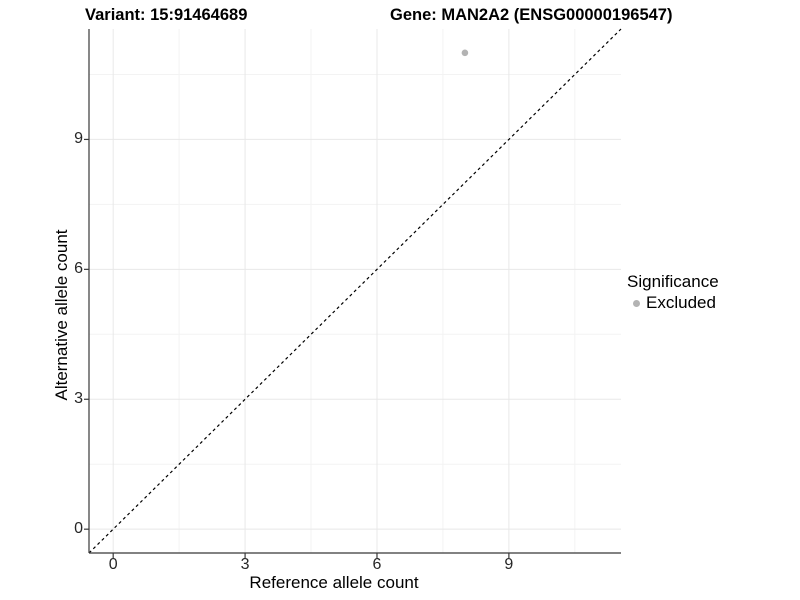  I want to click on x-axis-title: Reference allele count, so click(334, 582).